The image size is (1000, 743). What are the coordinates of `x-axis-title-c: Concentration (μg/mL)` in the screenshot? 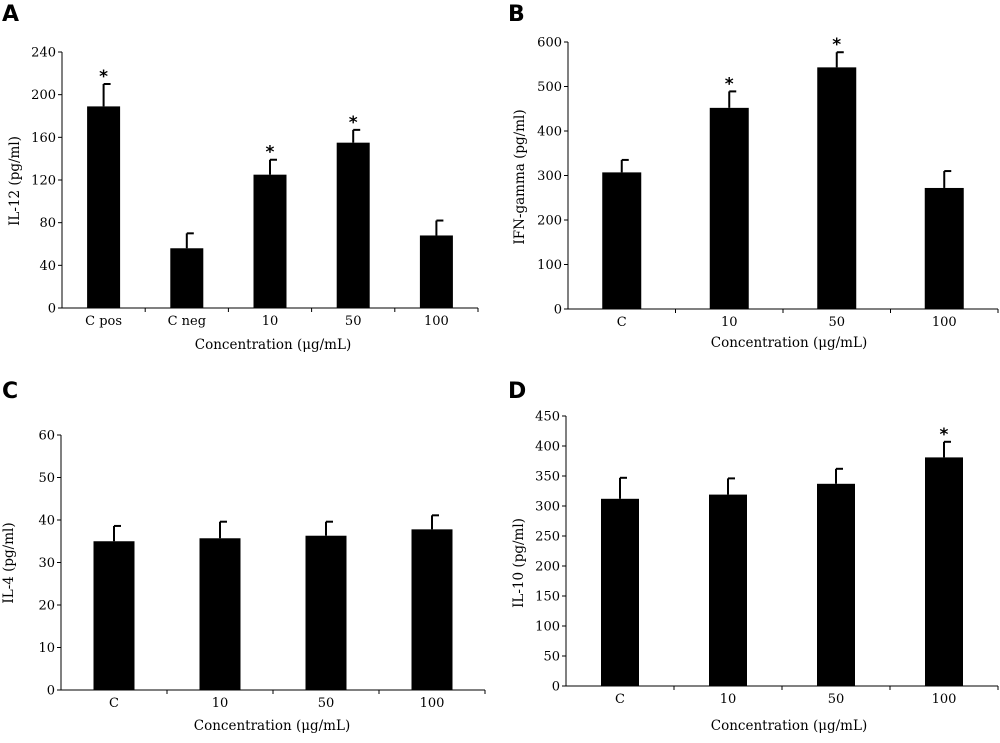 It's located at (272, 726).